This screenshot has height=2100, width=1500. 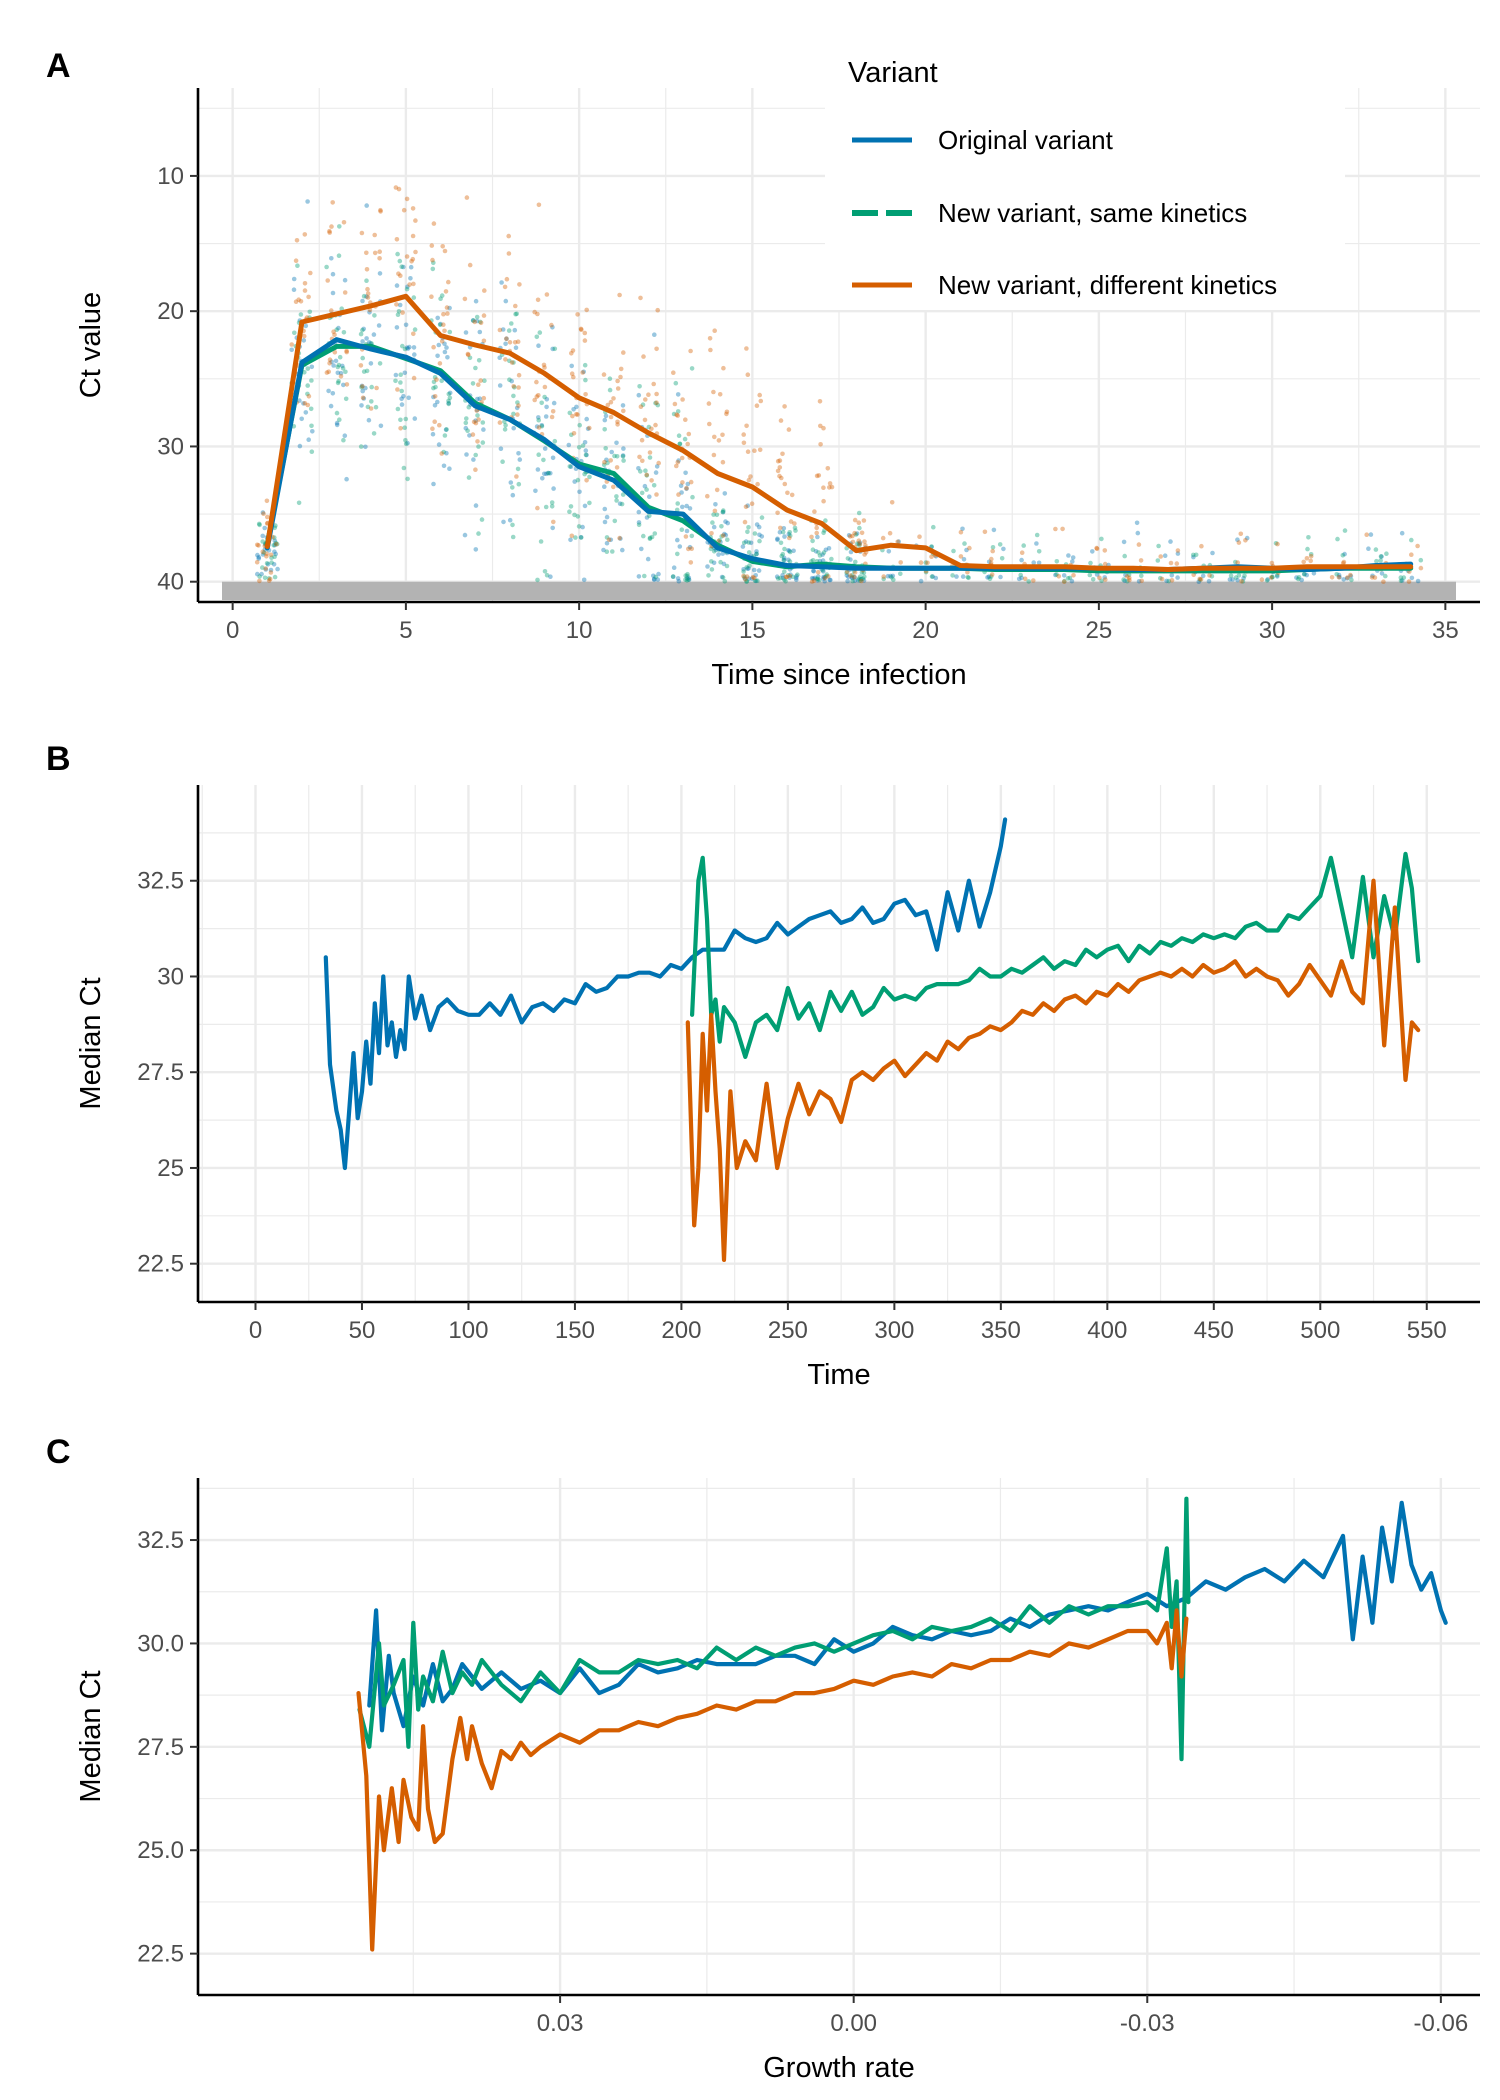 What do you see at coordinates (1026, 140) in the screenshot?
I see `legend-label-original: Original variant` at bounding box center [1026, 140].